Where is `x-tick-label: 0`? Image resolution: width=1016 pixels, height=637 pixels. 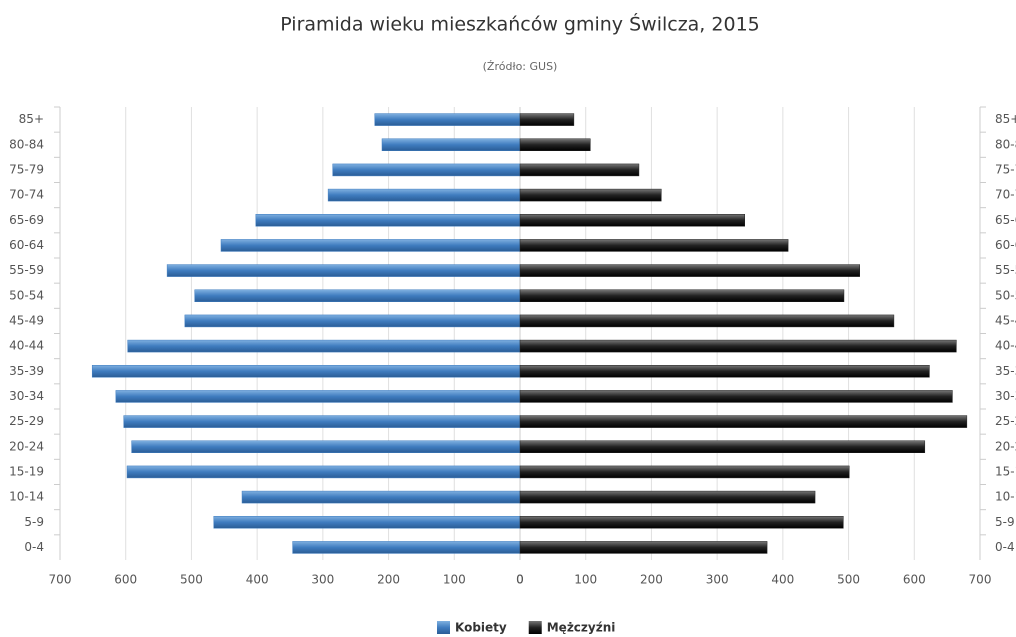
x-tick-label: 0 is located at coordinates (520, 580).